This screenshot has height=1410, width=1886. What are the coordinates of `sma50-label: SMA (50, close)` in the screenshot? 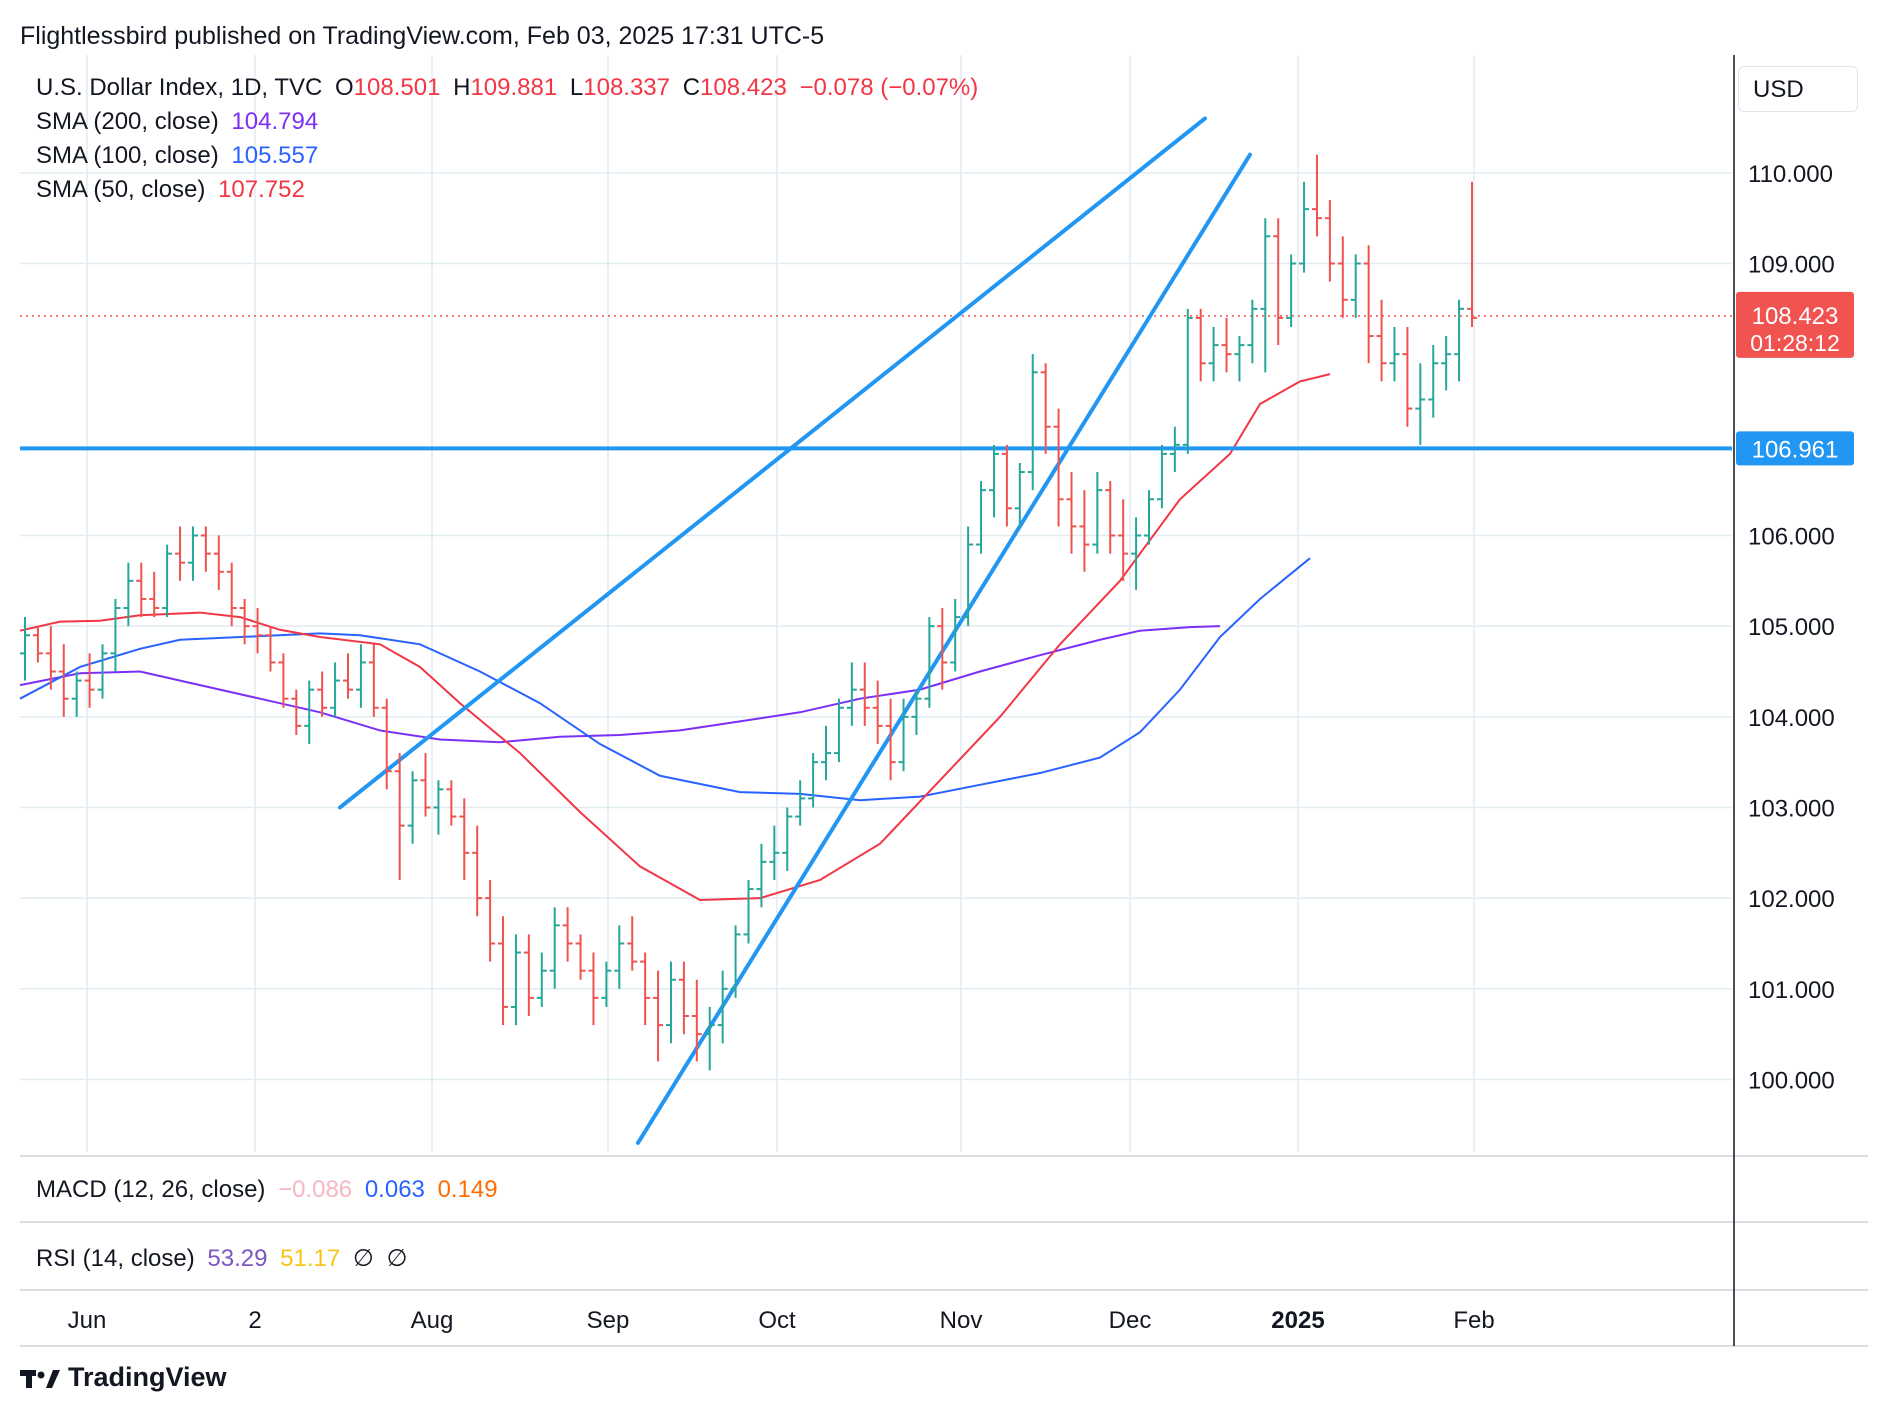 It's located at (121, 189).